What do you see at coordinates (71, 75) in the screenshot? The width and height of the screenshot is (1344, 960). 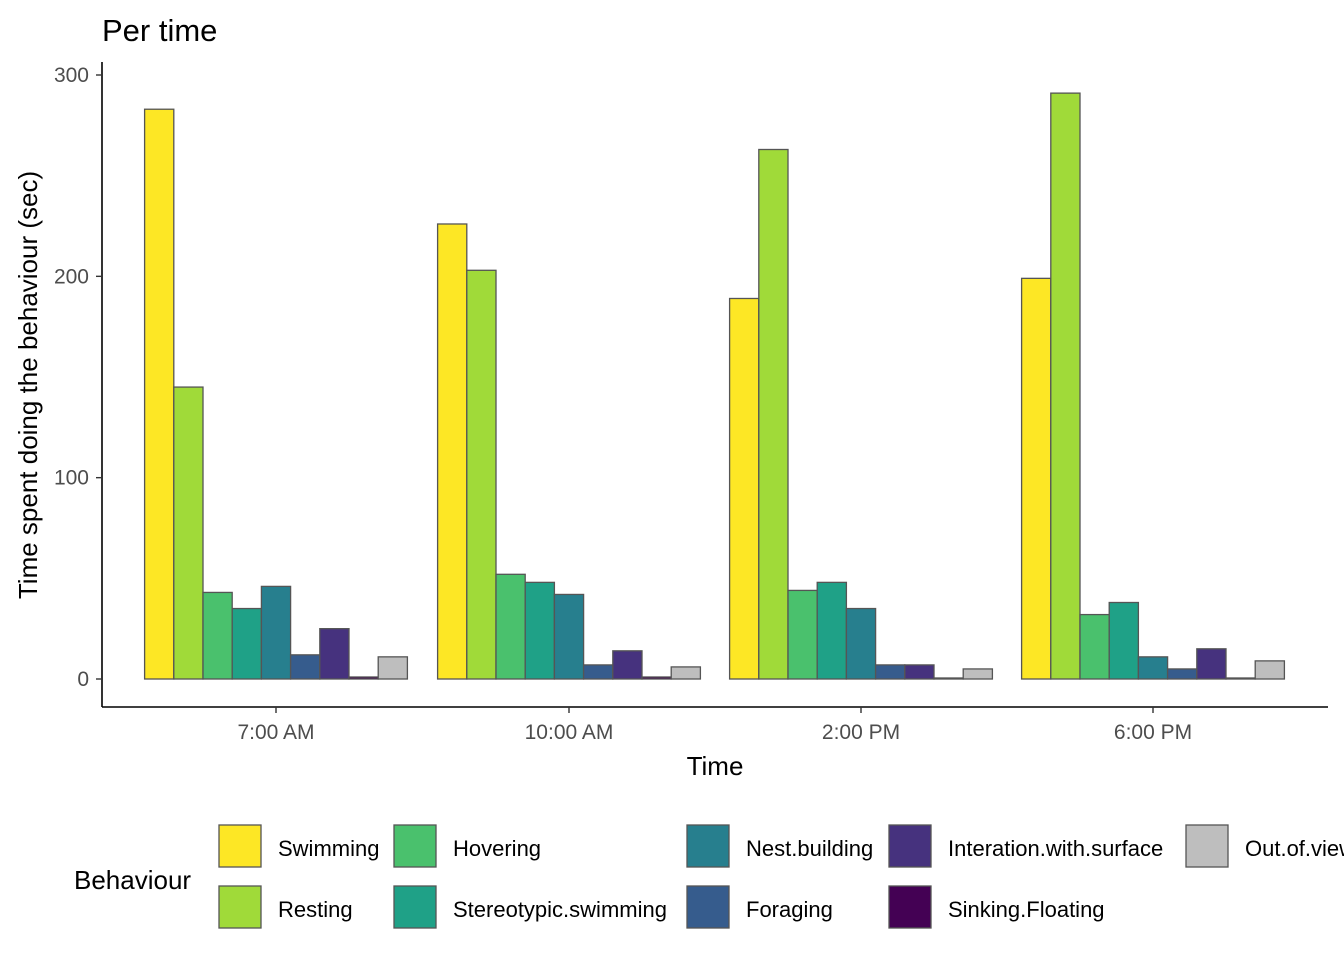 I see `y-tick-label: 300` at bounding box center [71, 75].